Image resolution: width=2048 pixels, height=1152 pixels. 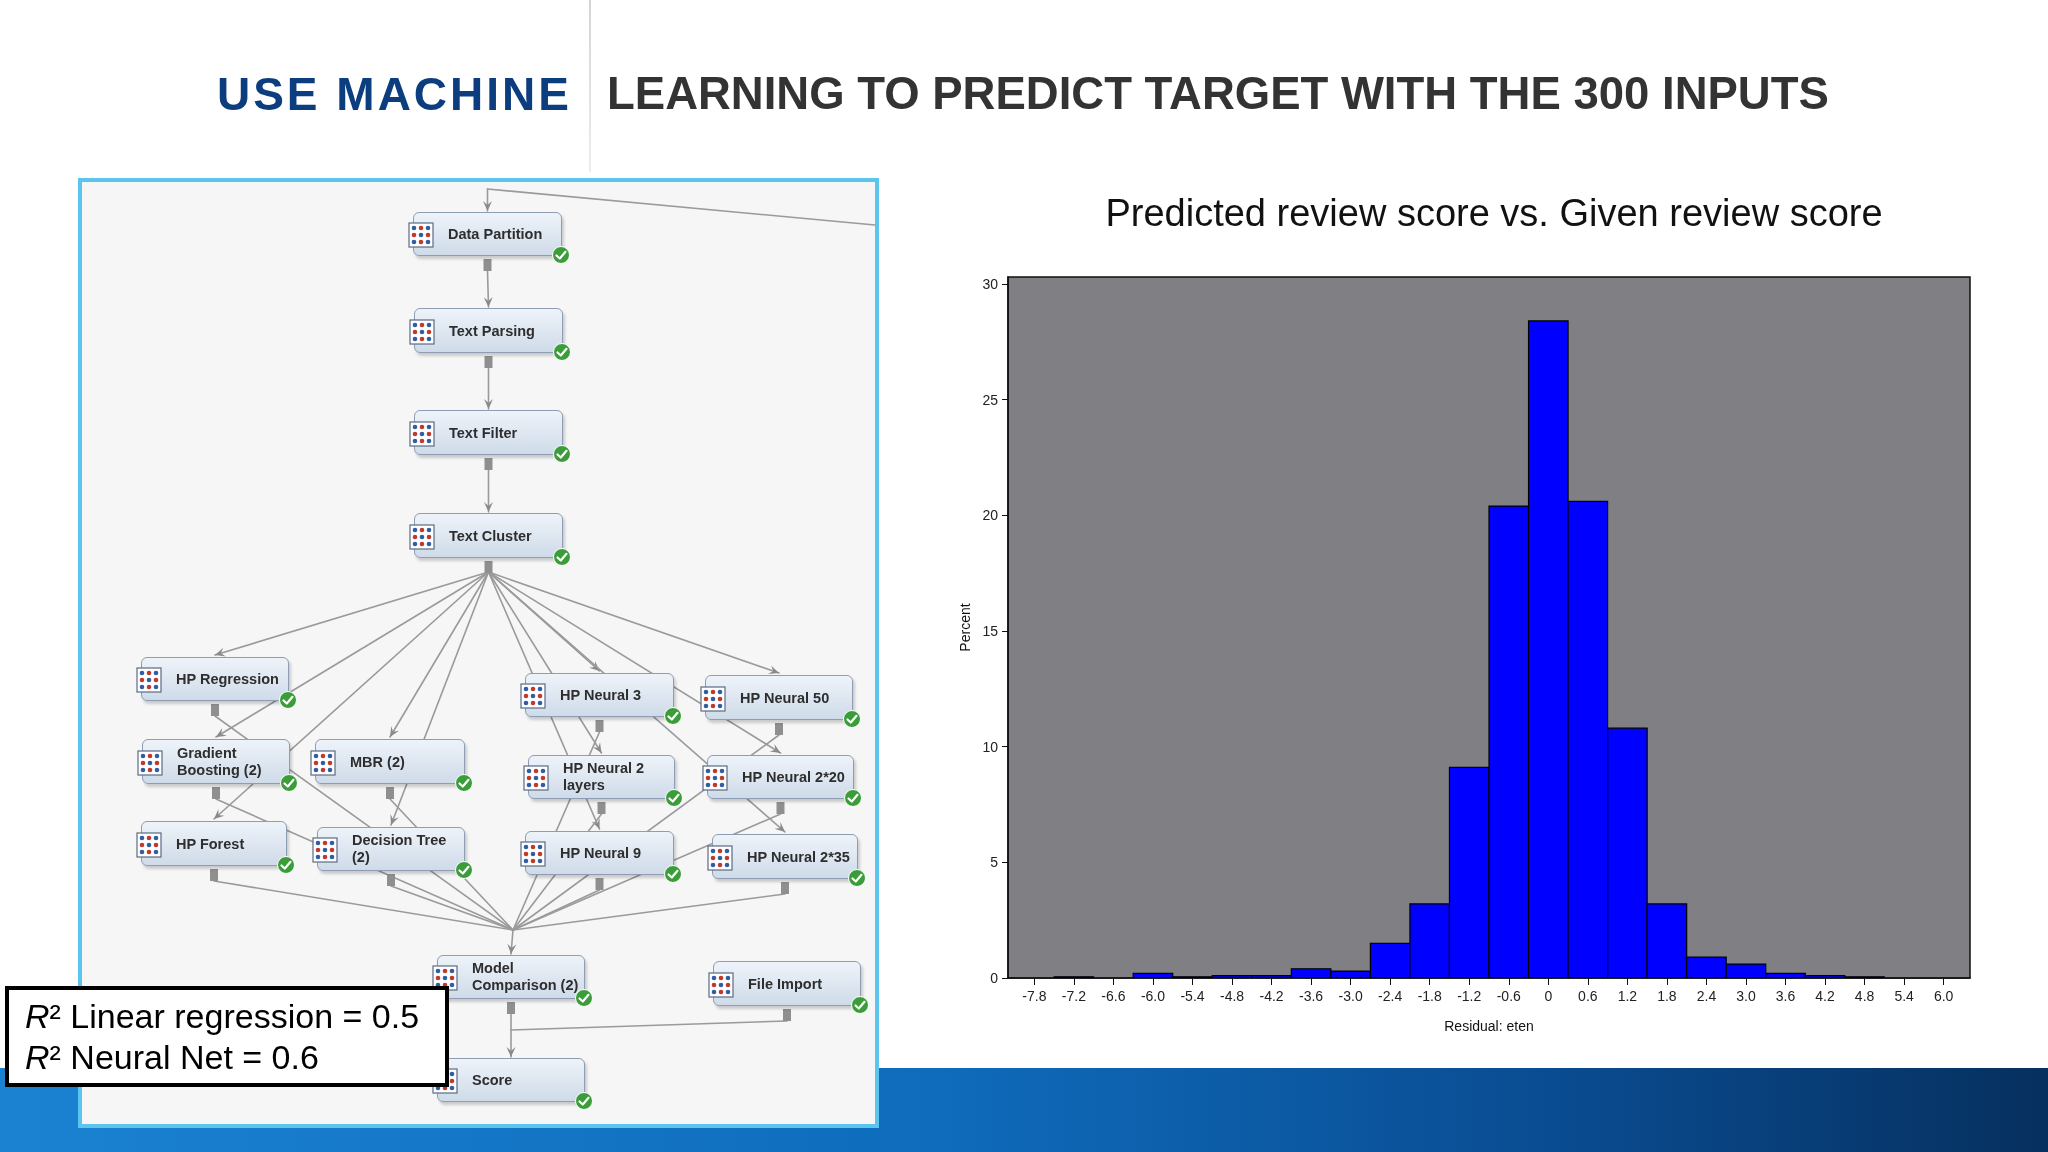 What do you see at coordinates (1943, 996) in the screenshot?
I see `x-tick-label: 6.0` at bounding box center [1943, 996].